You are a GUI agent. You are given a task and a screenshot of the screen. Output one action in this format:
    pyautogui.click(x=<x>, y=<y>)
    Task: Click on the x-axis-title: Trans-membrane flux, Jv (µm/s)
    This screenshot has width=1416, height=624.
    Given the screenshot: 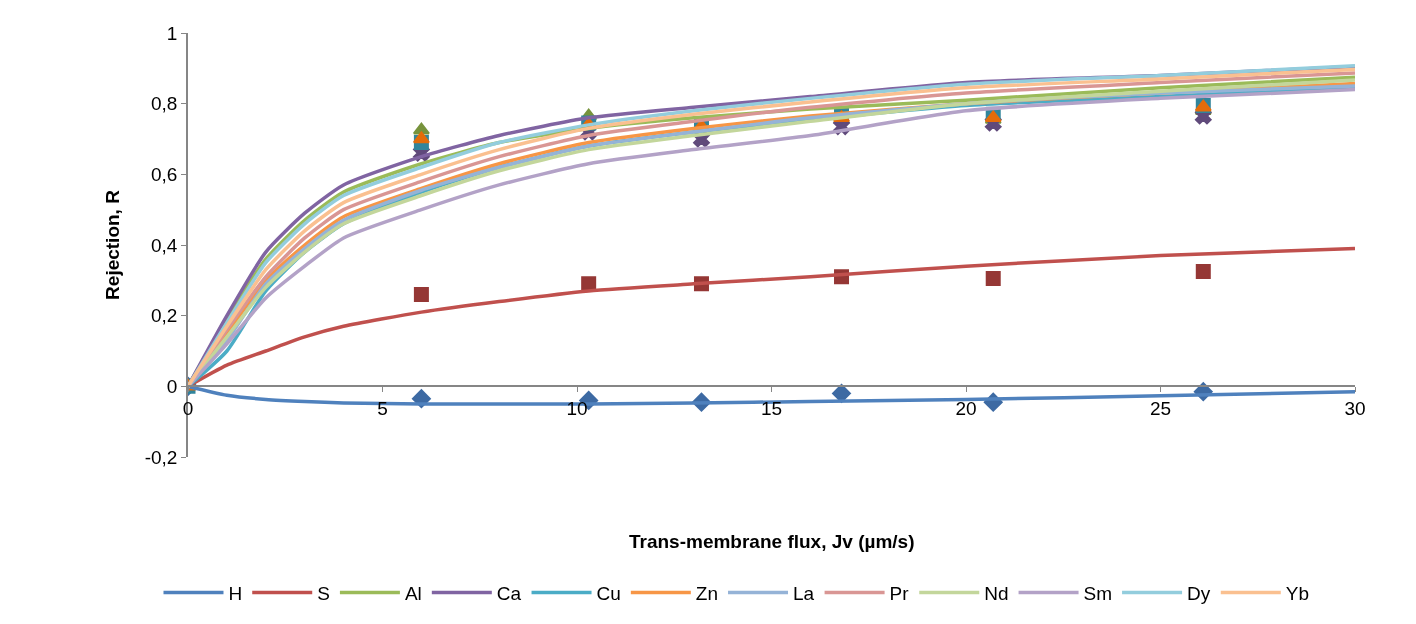 What is the action you would take?
    pyautogui.click(x=772, y=541)
    